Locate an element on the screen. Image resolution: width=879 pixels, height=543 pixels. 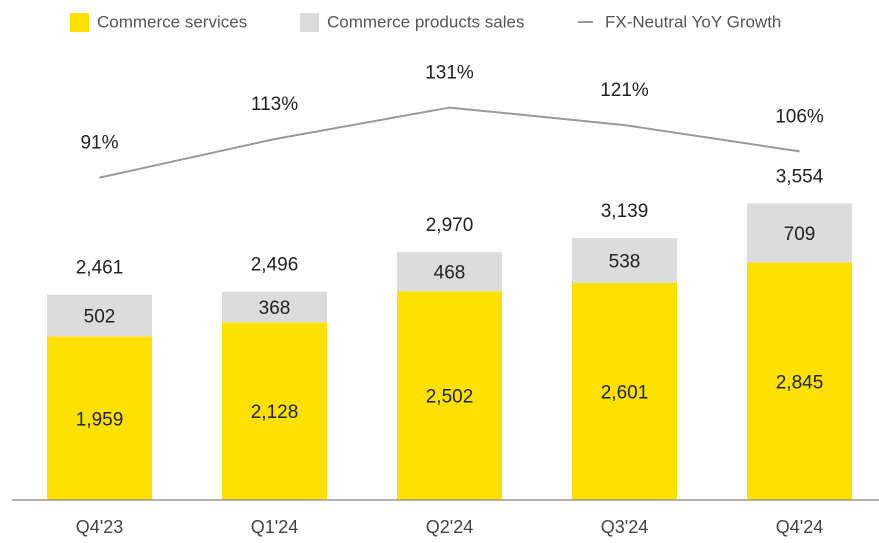
total-label: 2,970 is located at coordinates (450, 225).